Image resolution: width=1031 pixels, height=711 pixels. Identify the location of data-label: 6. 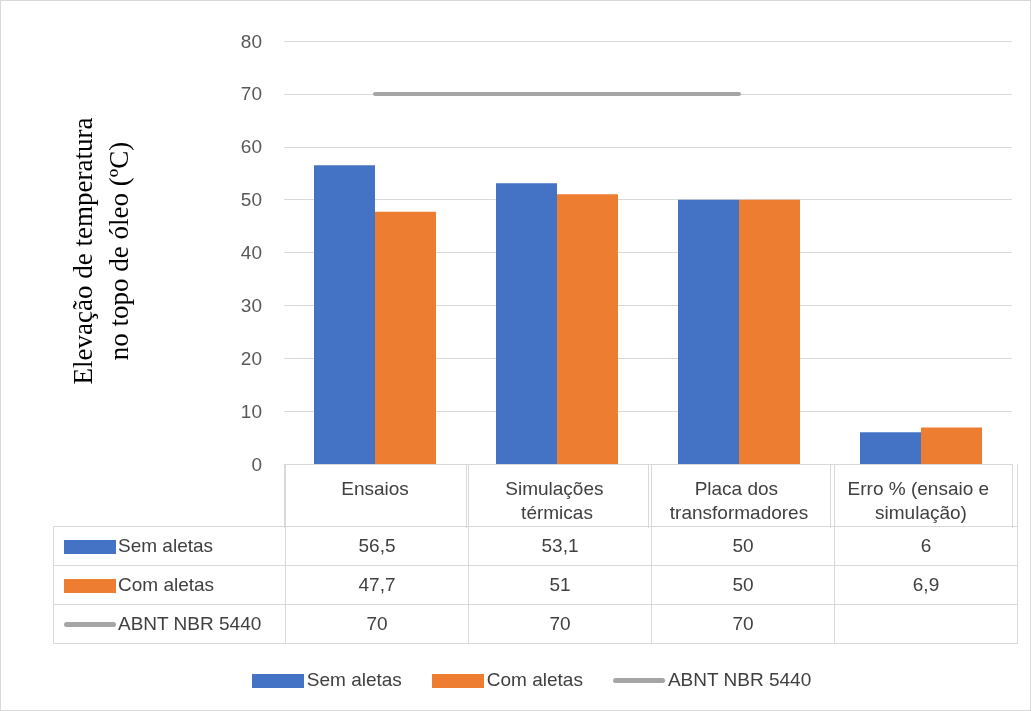
(926, 546).